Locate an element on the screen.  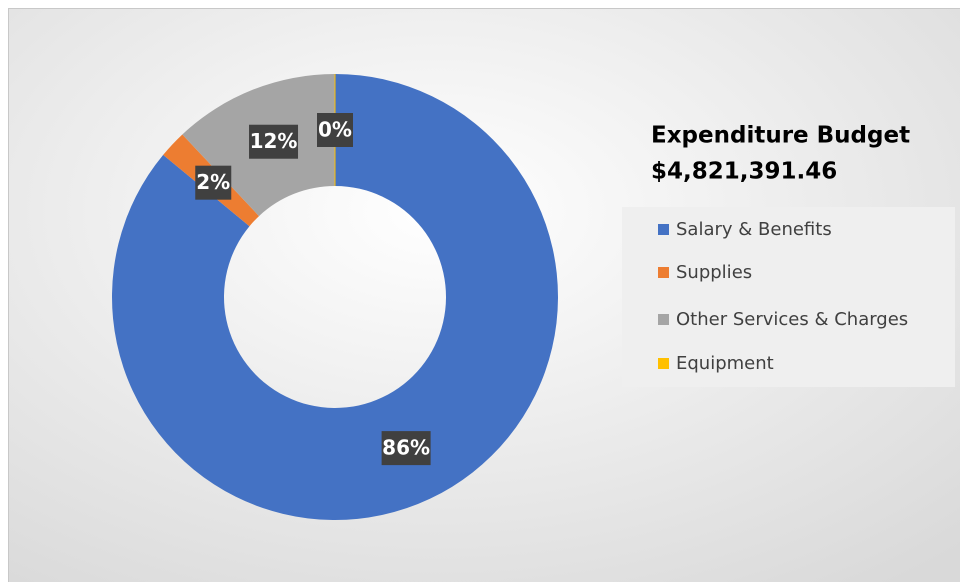
legend-label: Other Services & Charges is located at coordinates (792, 319).